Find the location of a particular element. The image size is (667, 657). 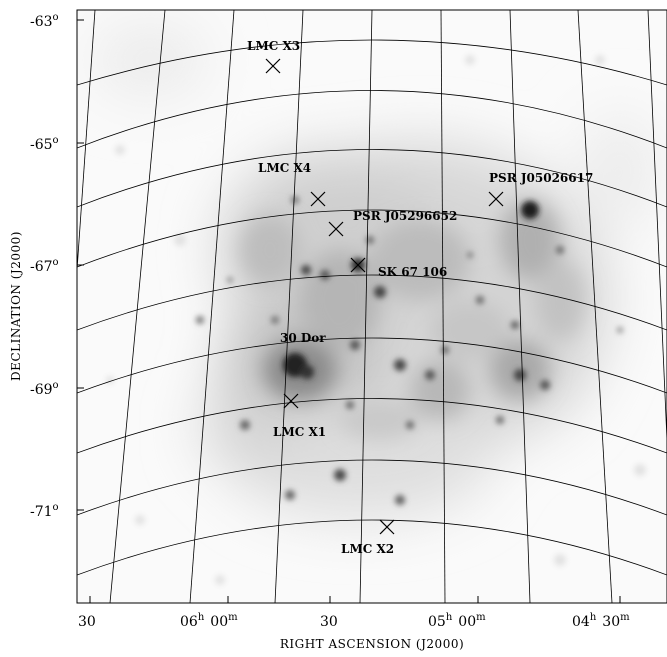

dec-tick-label: -65o is located at coordinates (44, 144).